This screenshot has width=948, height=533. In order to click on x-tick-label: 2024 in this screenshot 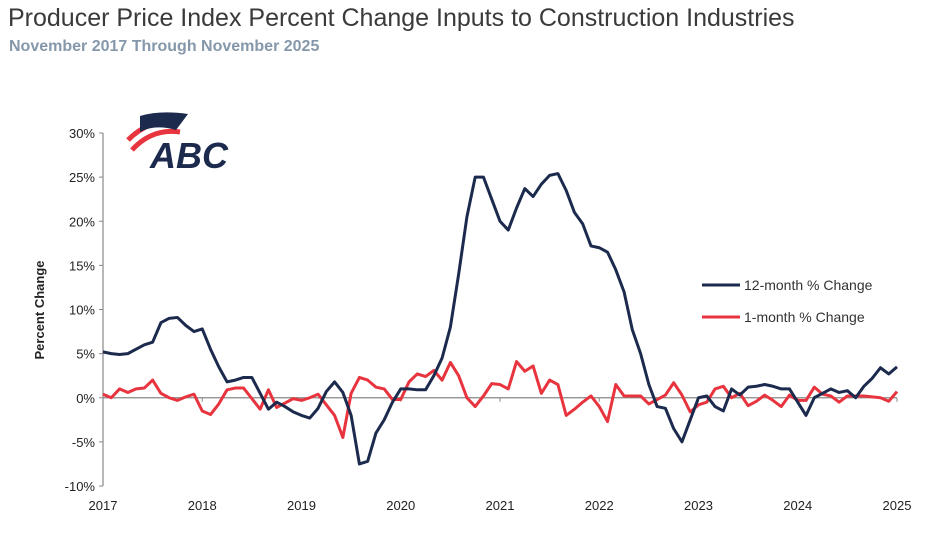, I will do `click(797, 505)`.